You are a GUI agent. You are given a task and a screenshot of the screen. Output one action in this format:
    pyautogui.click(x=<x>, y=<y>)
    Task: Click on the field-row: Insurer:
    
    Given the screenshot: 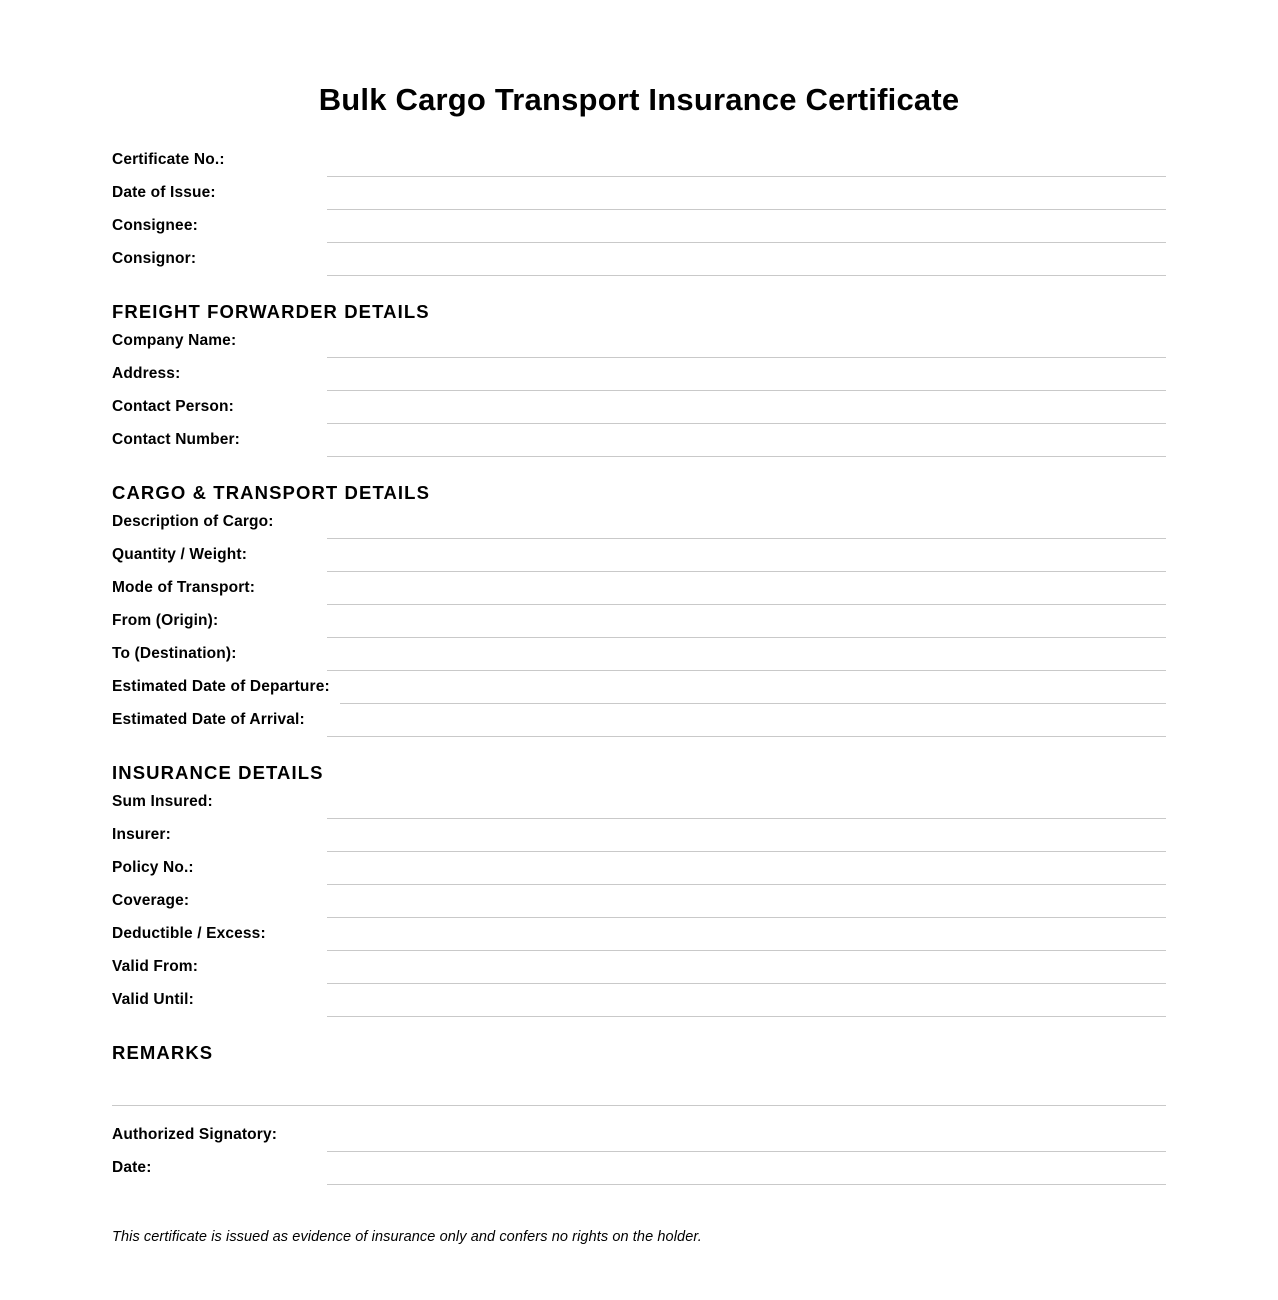 What is the action you would take?
    pyautogui.click(x=639, y=841)
    